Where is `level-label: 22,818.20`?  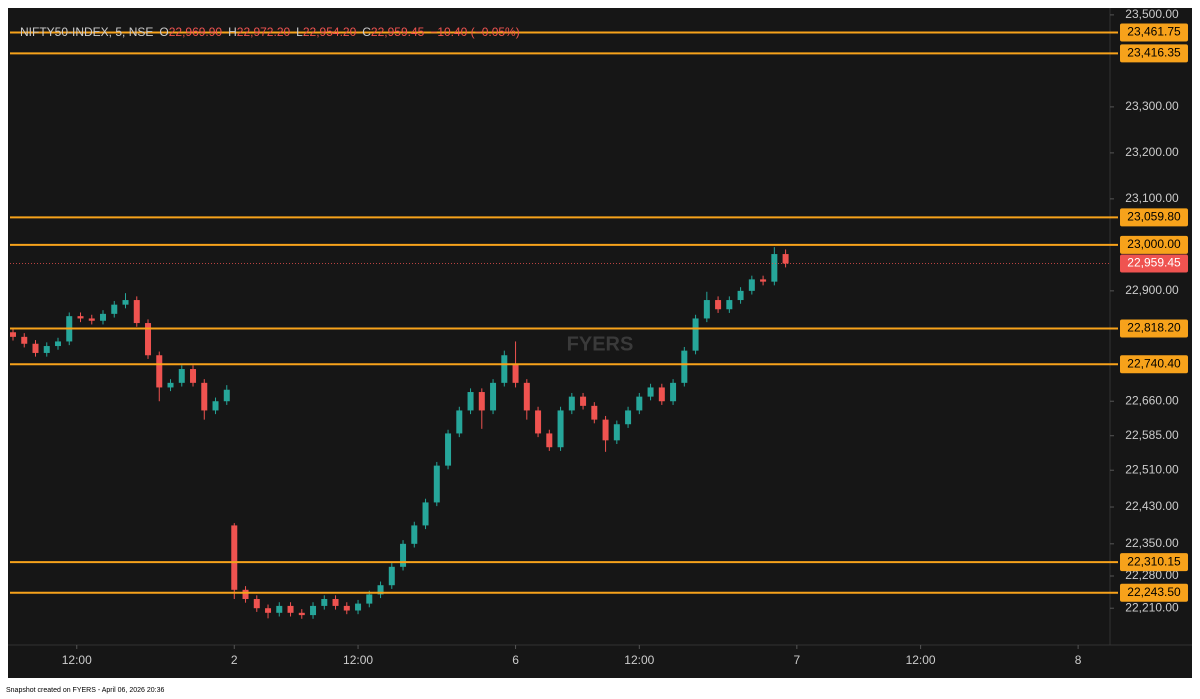
level-label: 22,818.20 is located at coordinates (1154, 328).